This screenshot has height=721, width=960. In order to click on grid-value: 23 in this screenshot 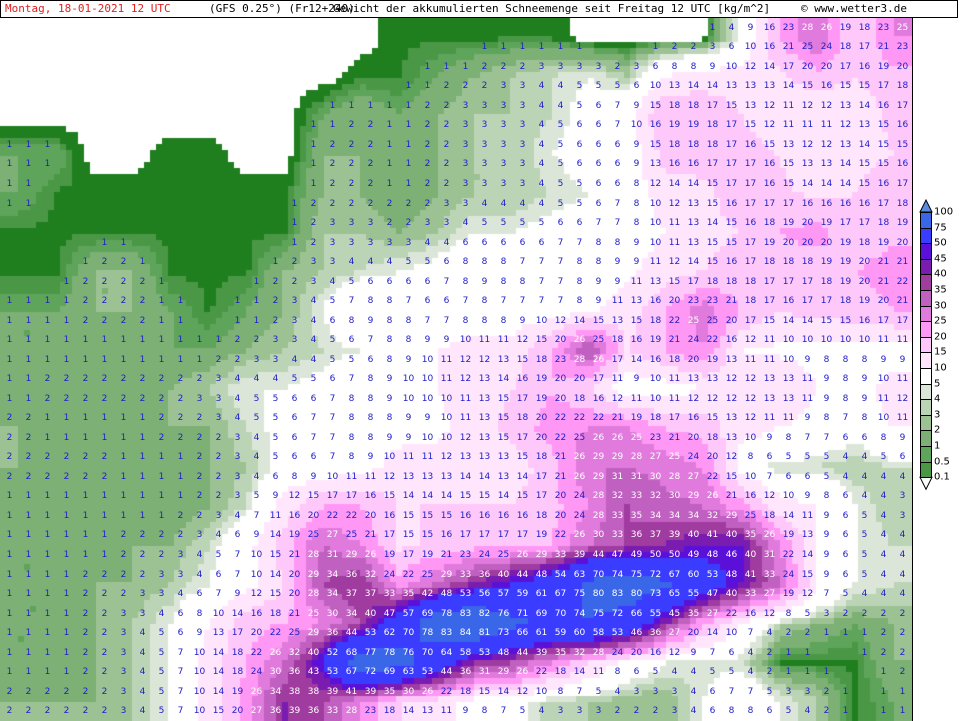, I will do `click(693, 301)`.